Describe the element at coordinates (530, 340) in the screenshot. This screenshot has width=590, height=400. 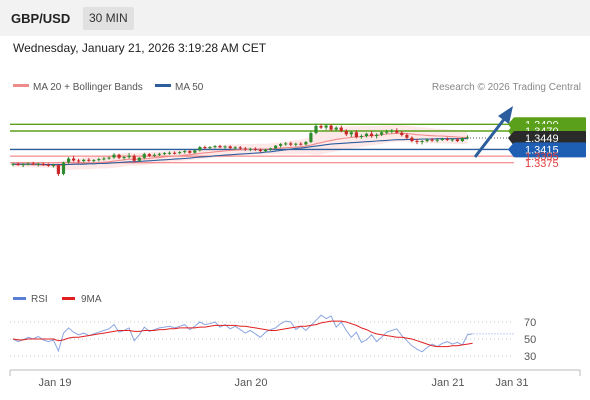
I see `rsi-tick-label: 50` at that location.